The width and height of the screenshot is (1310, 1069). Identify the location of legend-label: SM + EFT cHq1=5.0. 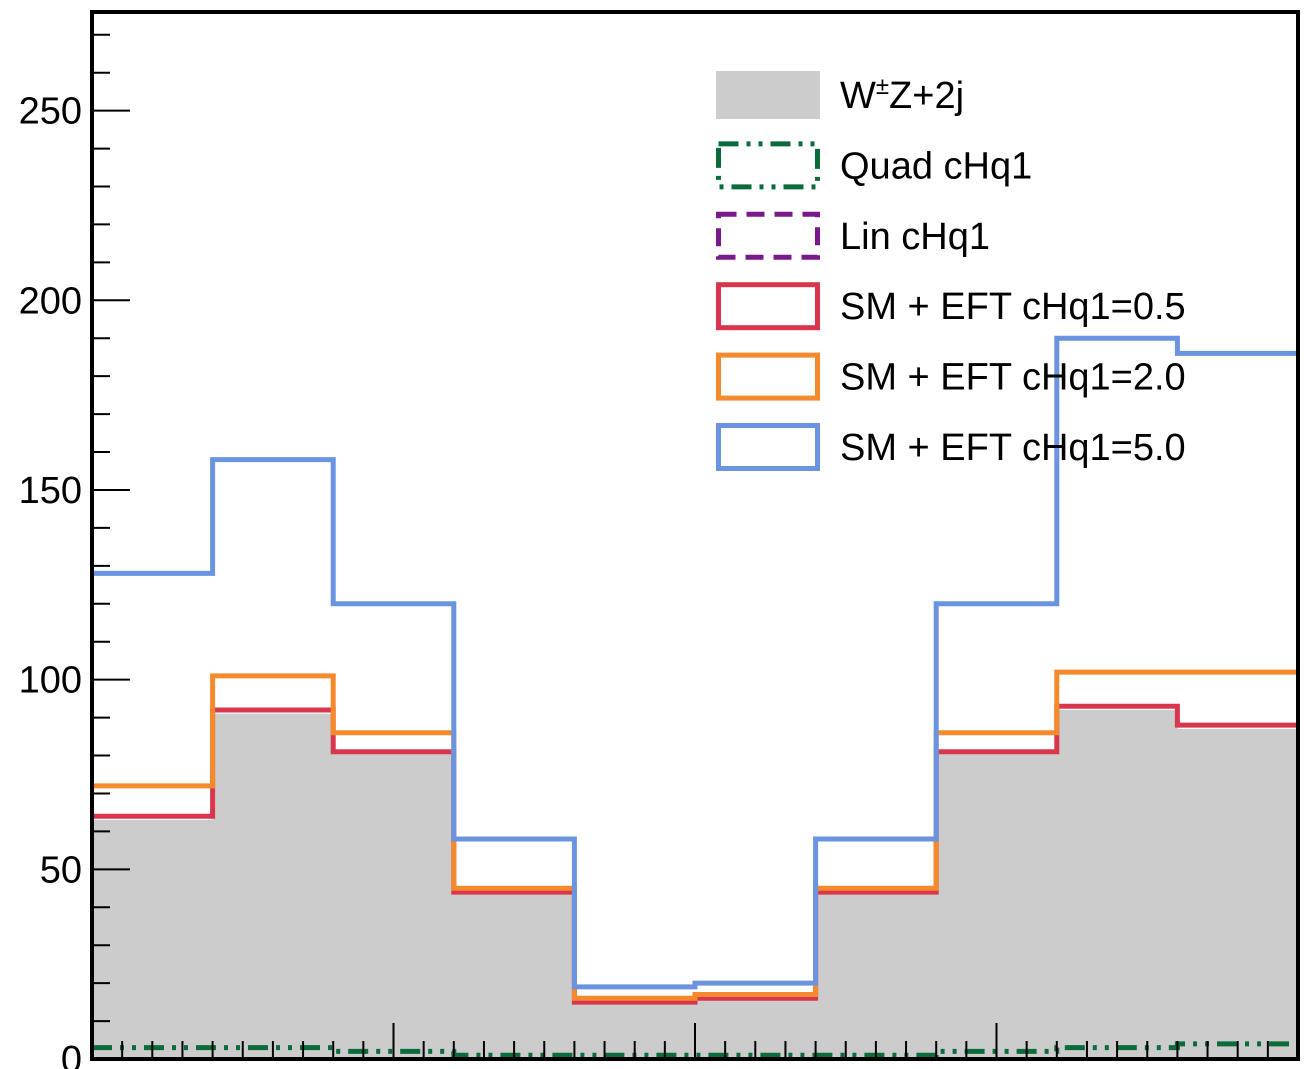
(1013, 448).